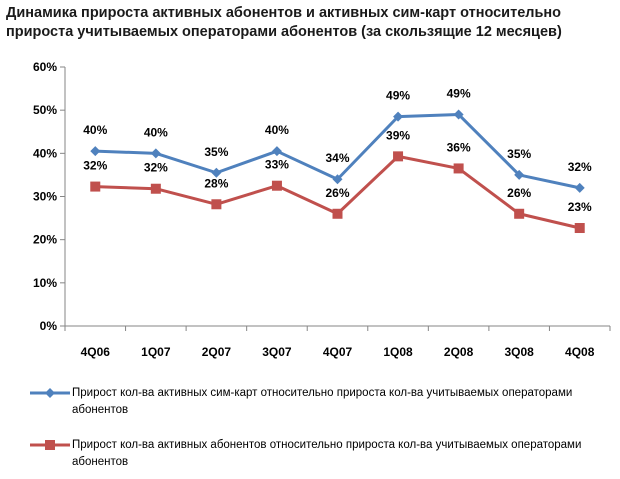 This screenshot has width=620, height=479. Describe the element at coordinates (50, 445) in the screenshot. I see `legend-swatch-subscribers` at that location.